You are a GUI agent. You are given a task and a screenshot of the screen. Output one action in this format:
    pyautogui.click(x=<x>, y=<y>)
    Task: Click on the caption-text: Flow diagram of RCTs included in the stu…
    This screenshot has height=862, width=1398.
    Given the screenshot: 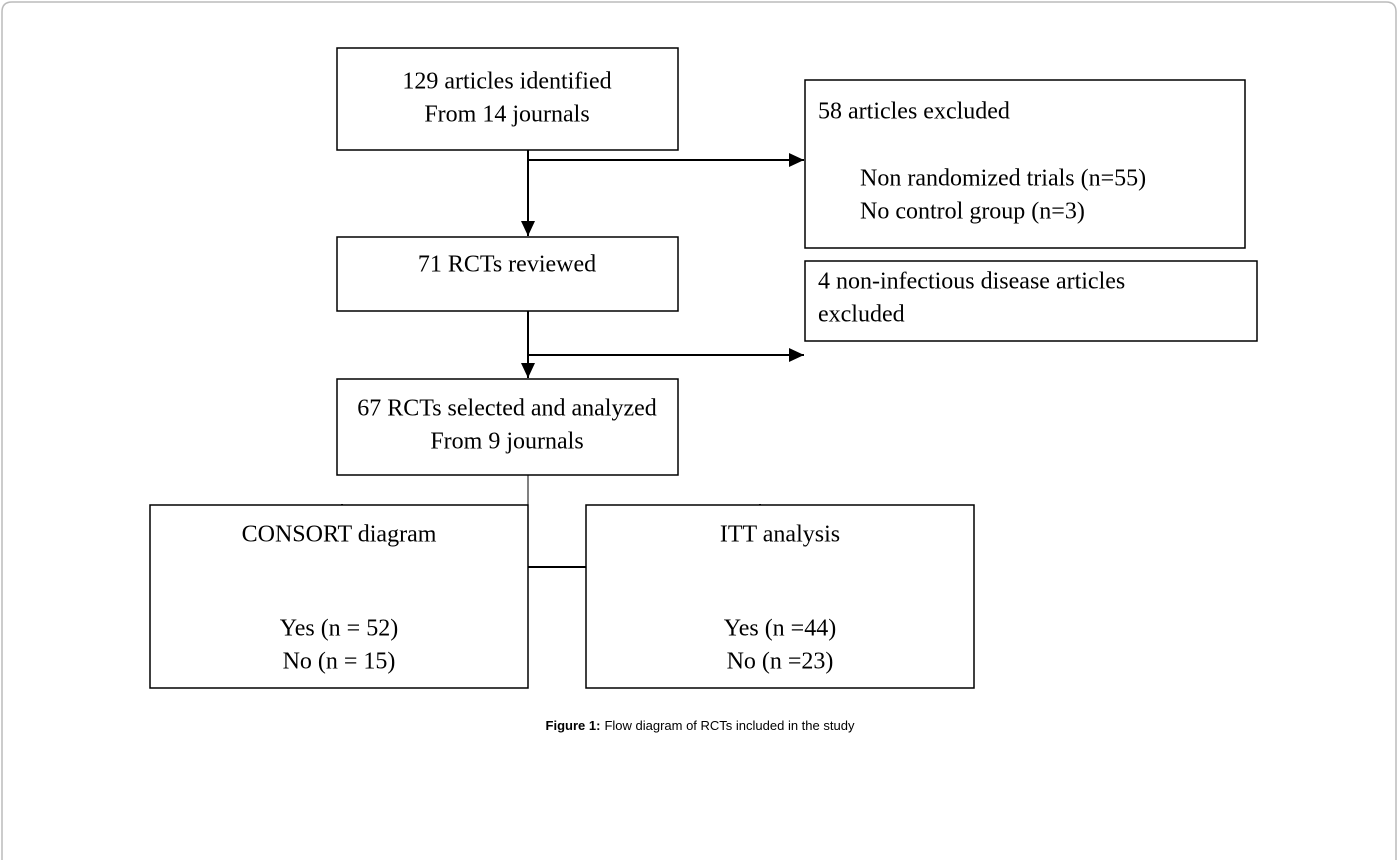 What is the action you would take?
    pyautogui.click(x=729, y=725)
    